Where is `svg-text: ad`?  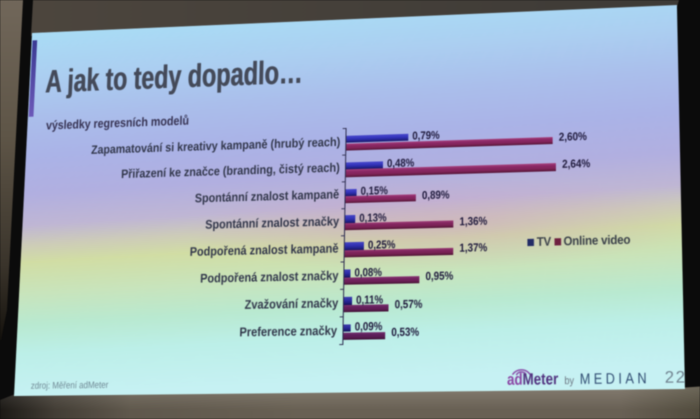
svg-text: ad is located at coordinates (515, 379).